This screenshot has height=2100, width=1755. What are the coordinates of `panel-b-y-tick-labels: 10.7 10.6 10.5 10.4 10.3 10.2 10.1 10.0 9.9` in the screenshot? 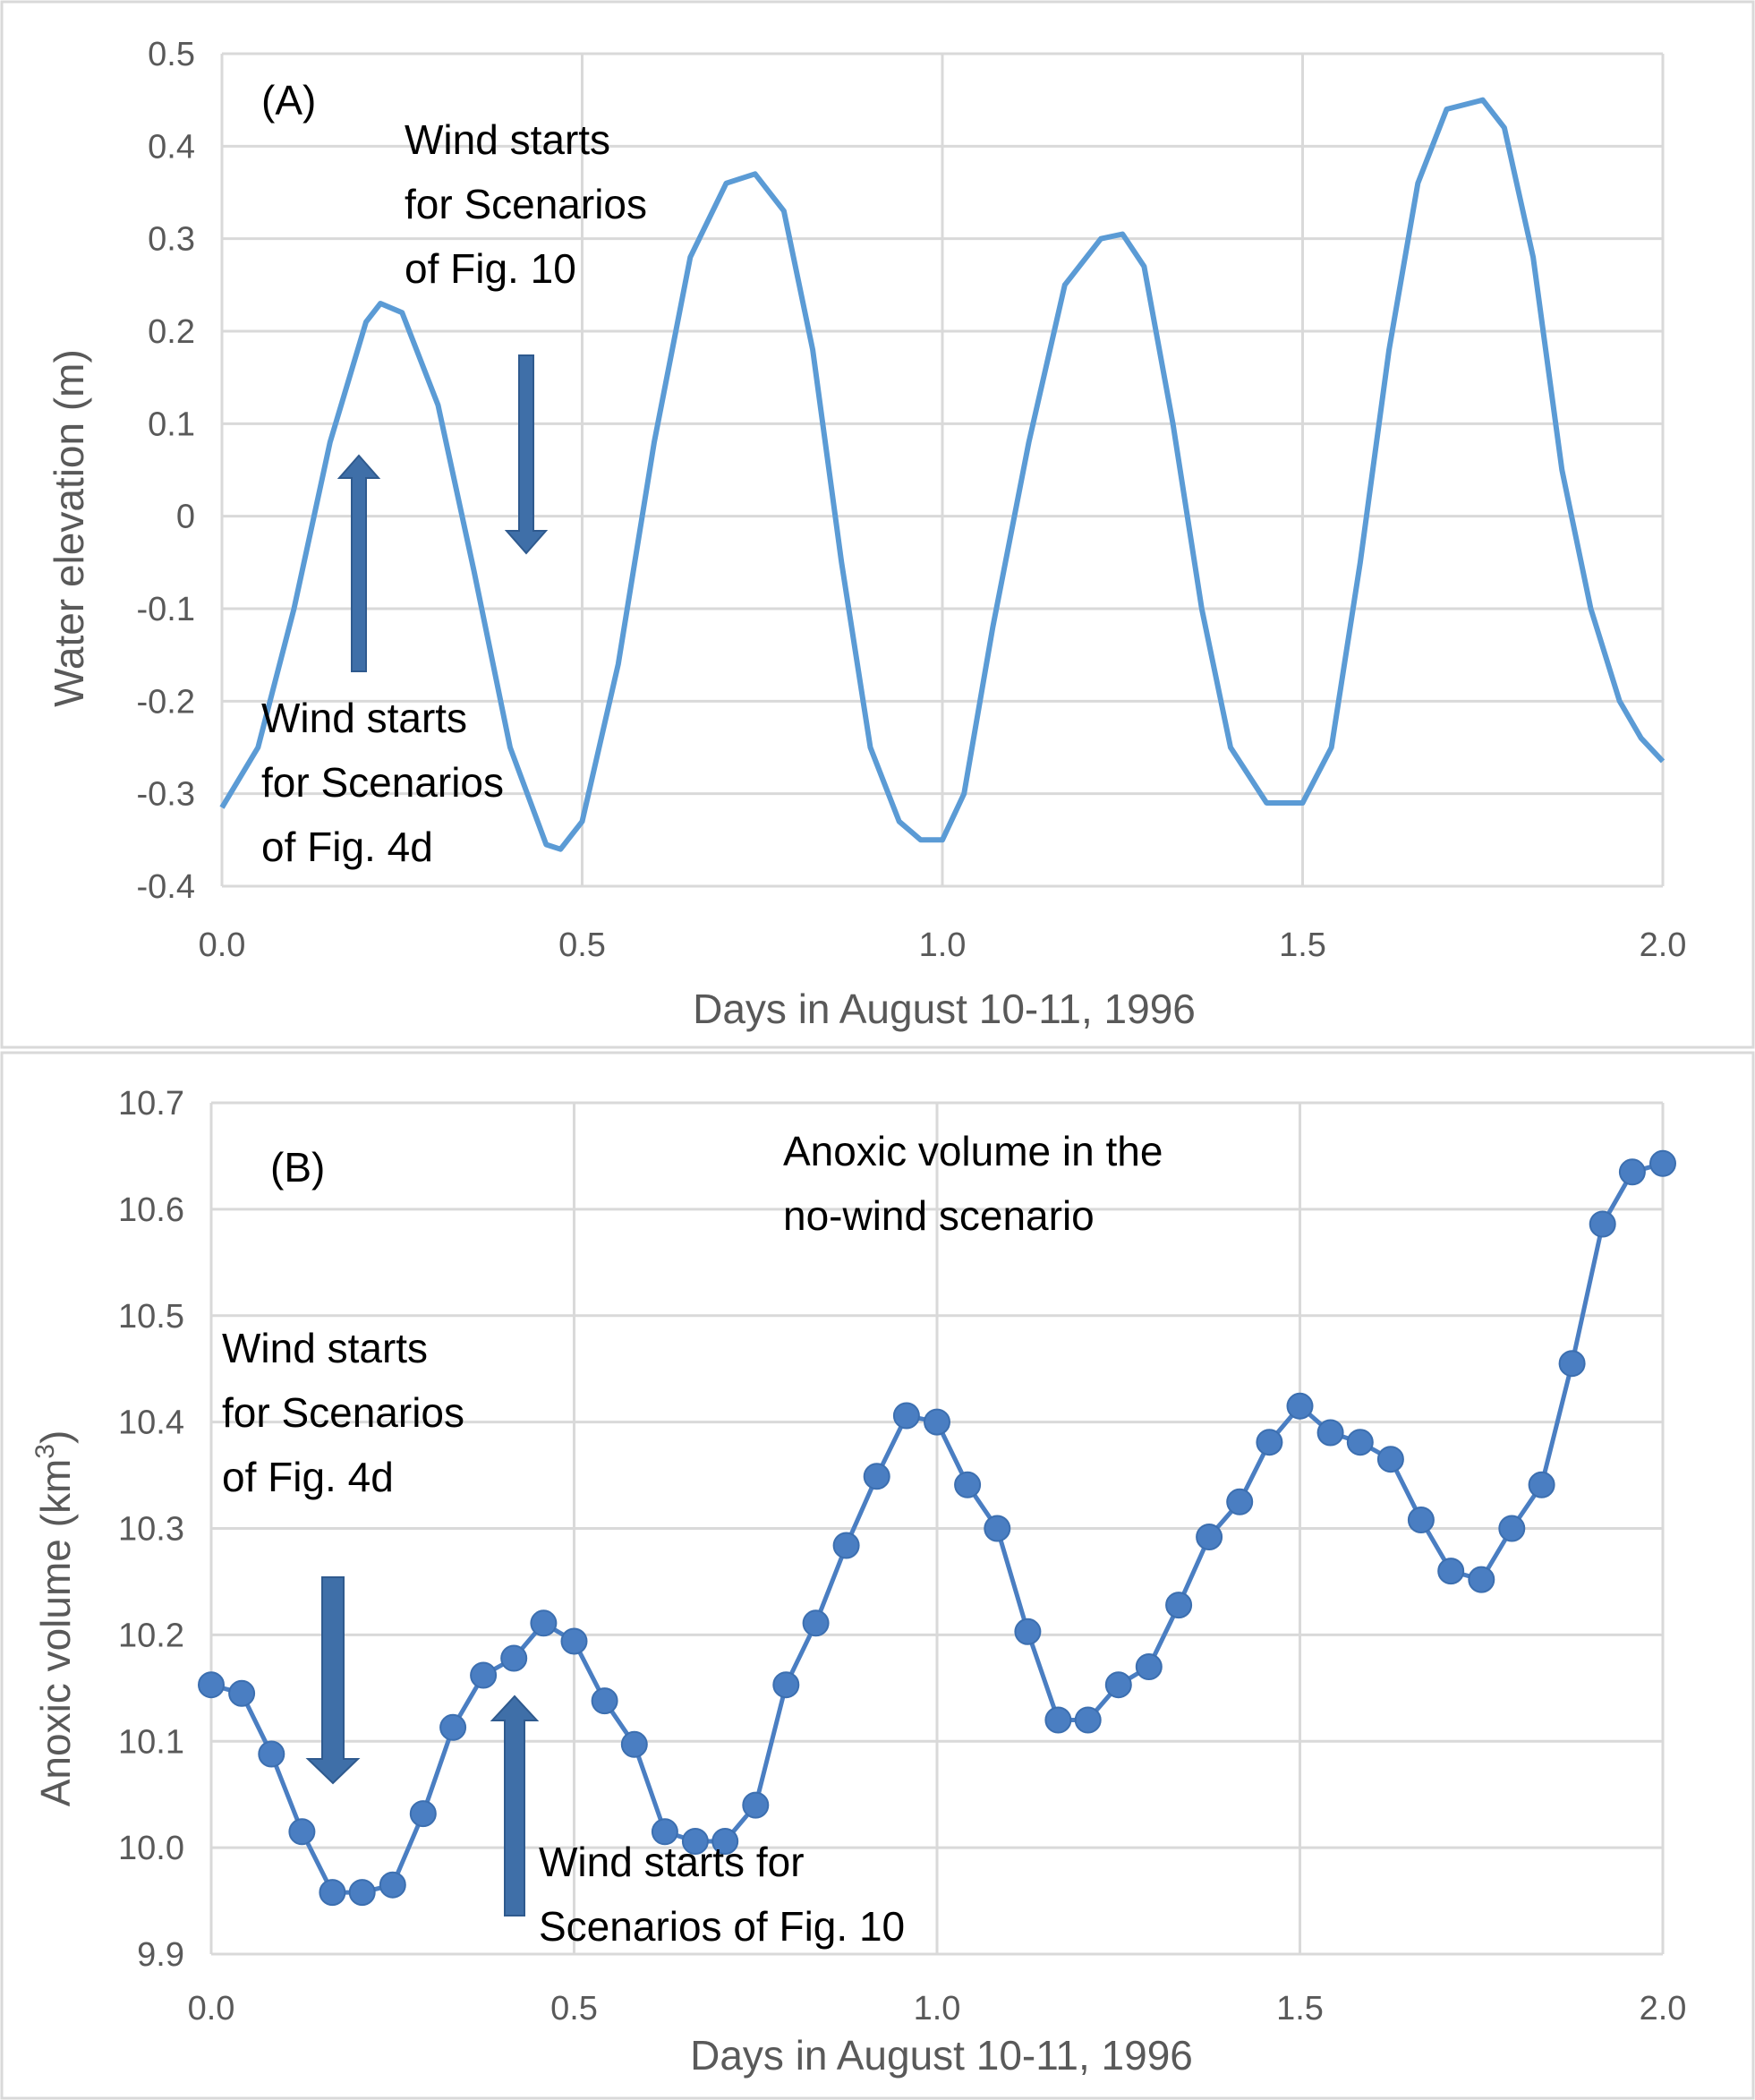 It's located at (151, 1529).